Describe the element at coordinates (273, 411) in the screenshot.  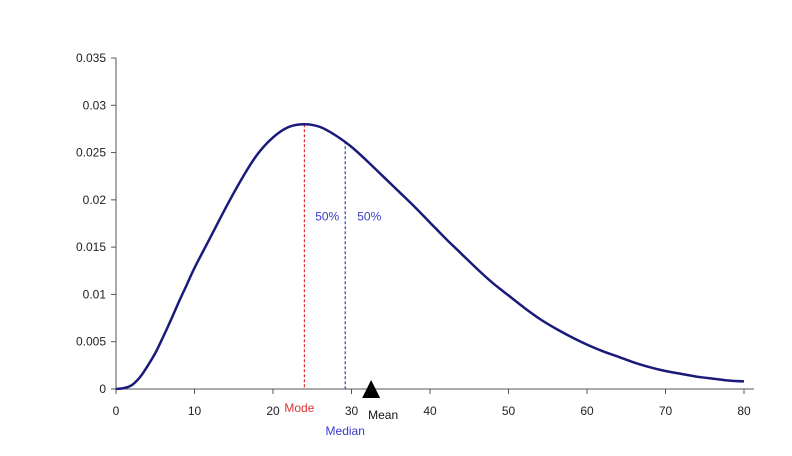
I see `x-tick-label: 20` at that location.